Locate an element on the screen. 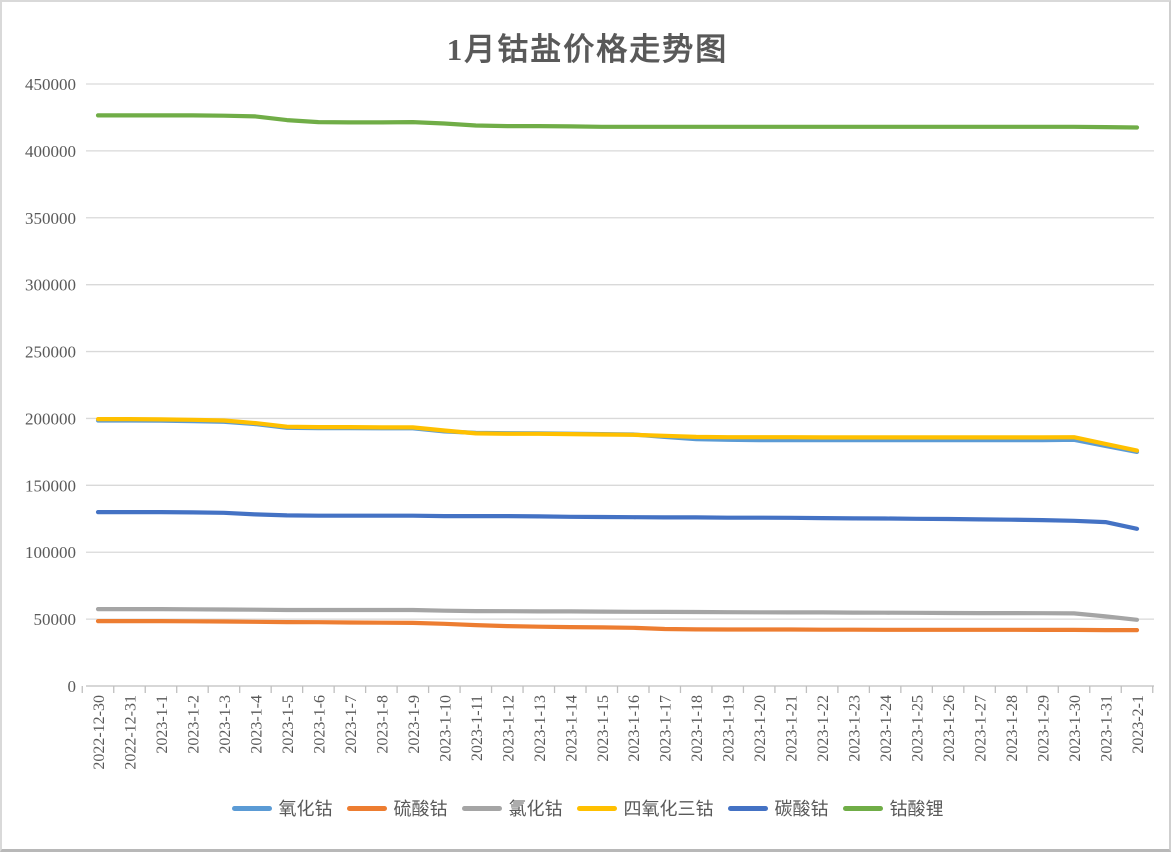 The width and height of the screenshot is (1171, 852). legend-item-2: 氯化钴 is located at coordinates (512, 808).